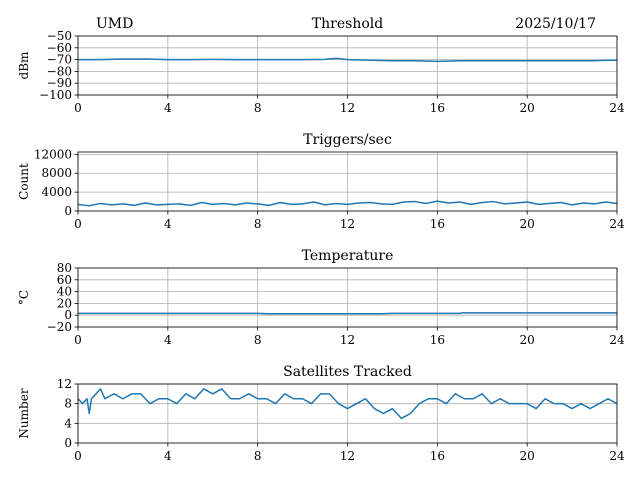  Describe the element at coordinates (64, 280) in the screenshot. I see `y-tick-label: 60` at that location.